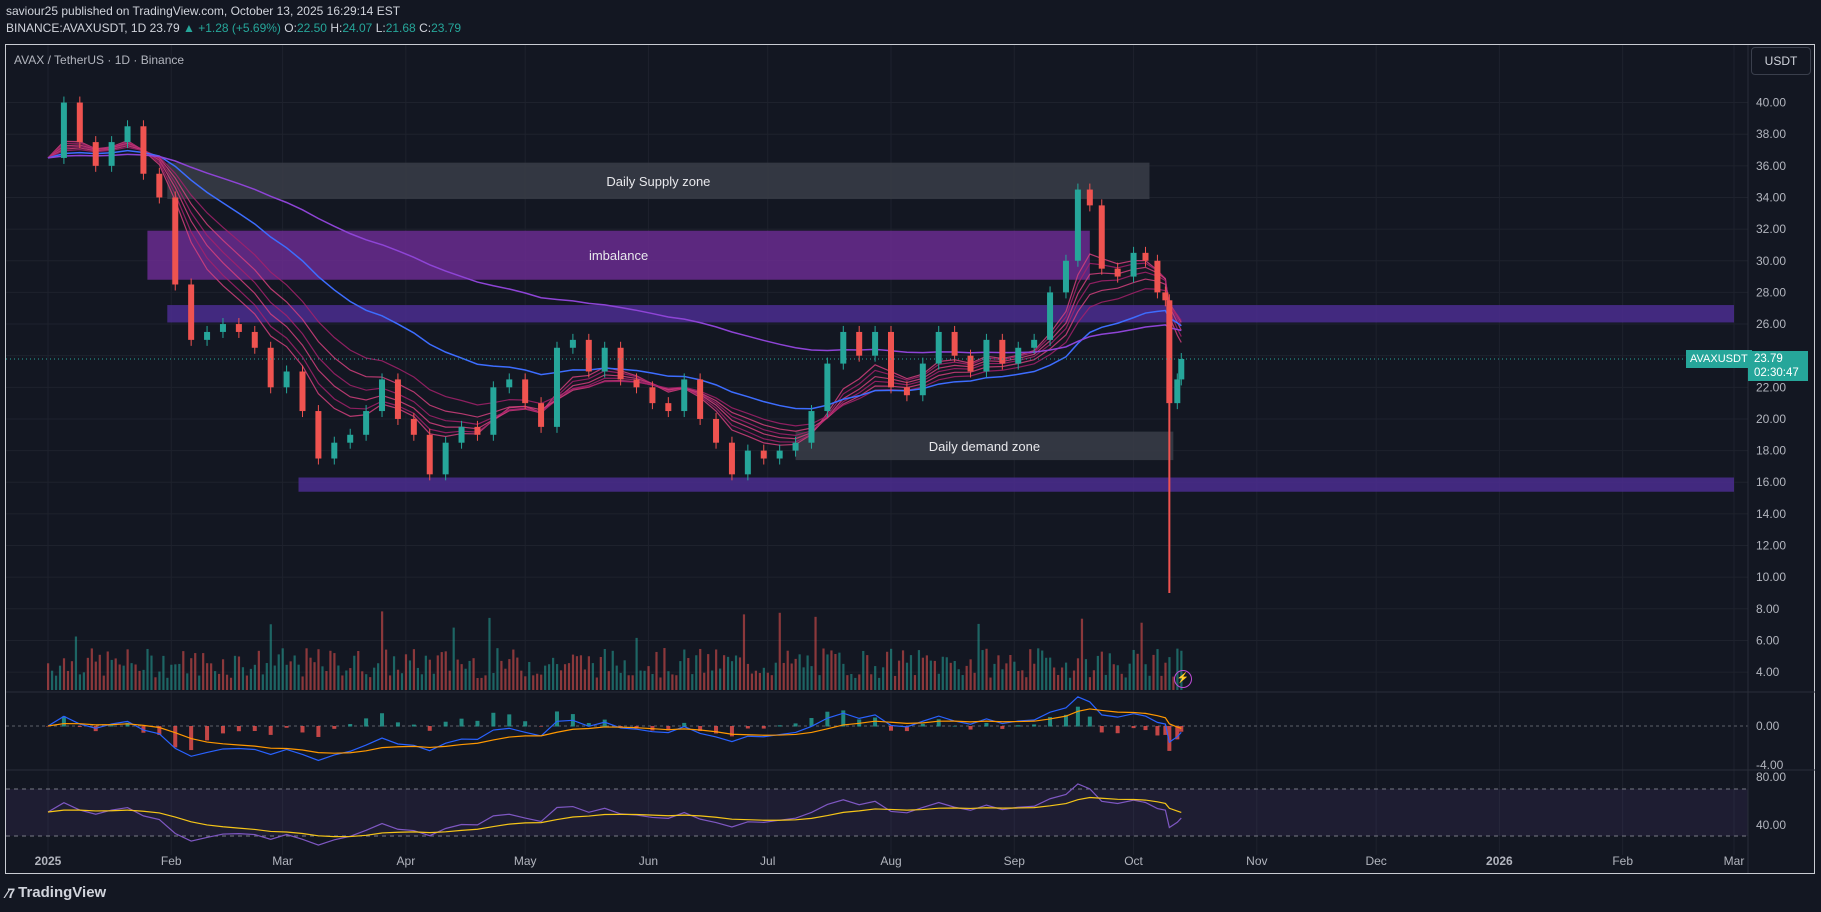  What do you see at coordinates (1183, 679) in the screenshot?
I see `lightning-icon: ⚡` at bounding box center [1183, 679].